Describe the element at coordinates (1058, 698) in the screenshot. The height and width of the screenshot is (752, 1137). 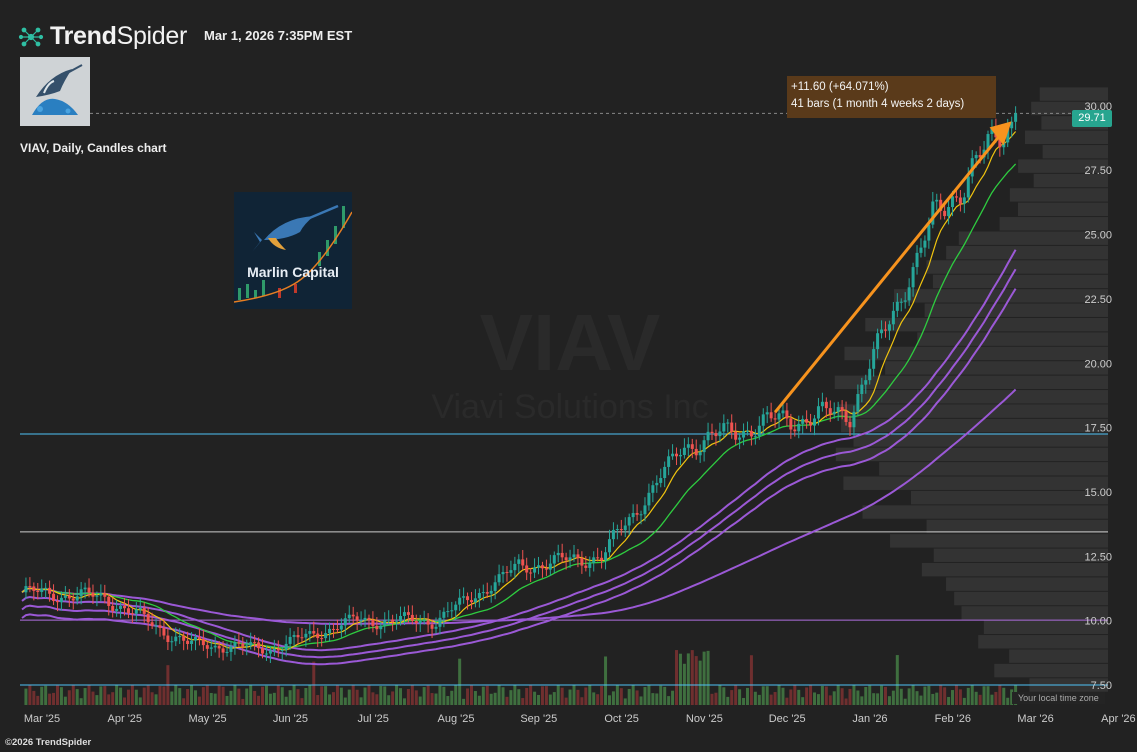
I see `timezone-label: Your local time zone` at that location.